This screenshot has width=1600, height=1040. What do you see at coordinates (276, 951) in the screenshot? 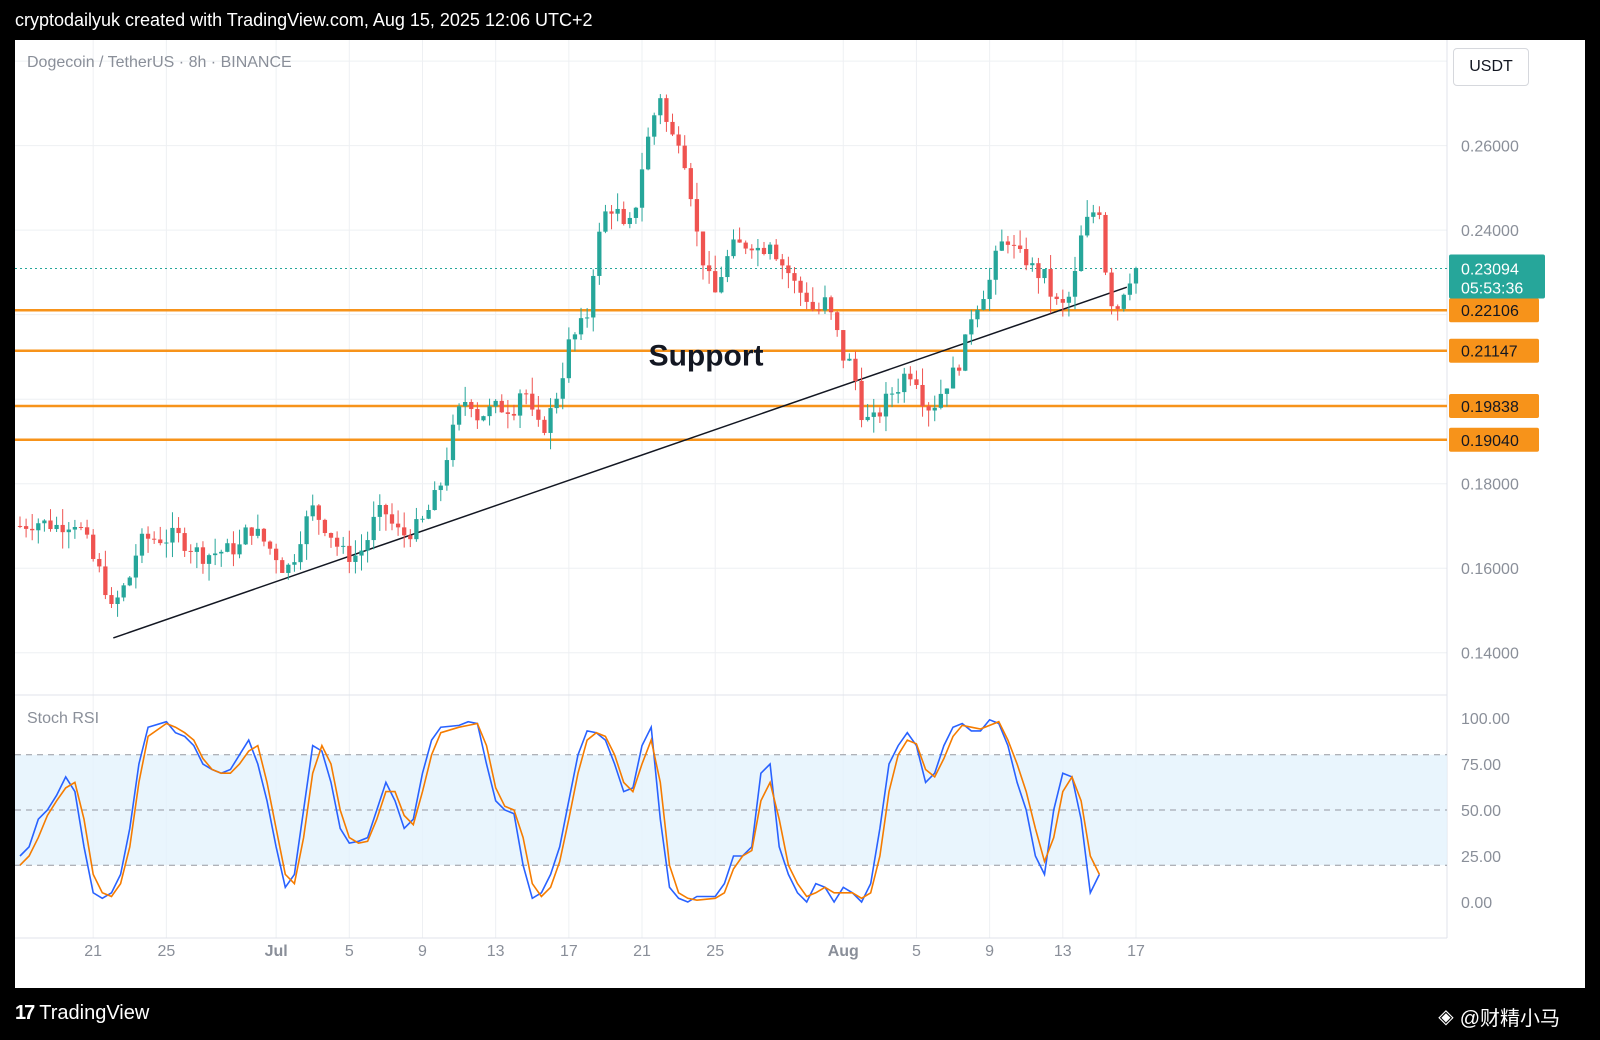
I see `time-tick-label: Jul` at bounding box center [276, 951].